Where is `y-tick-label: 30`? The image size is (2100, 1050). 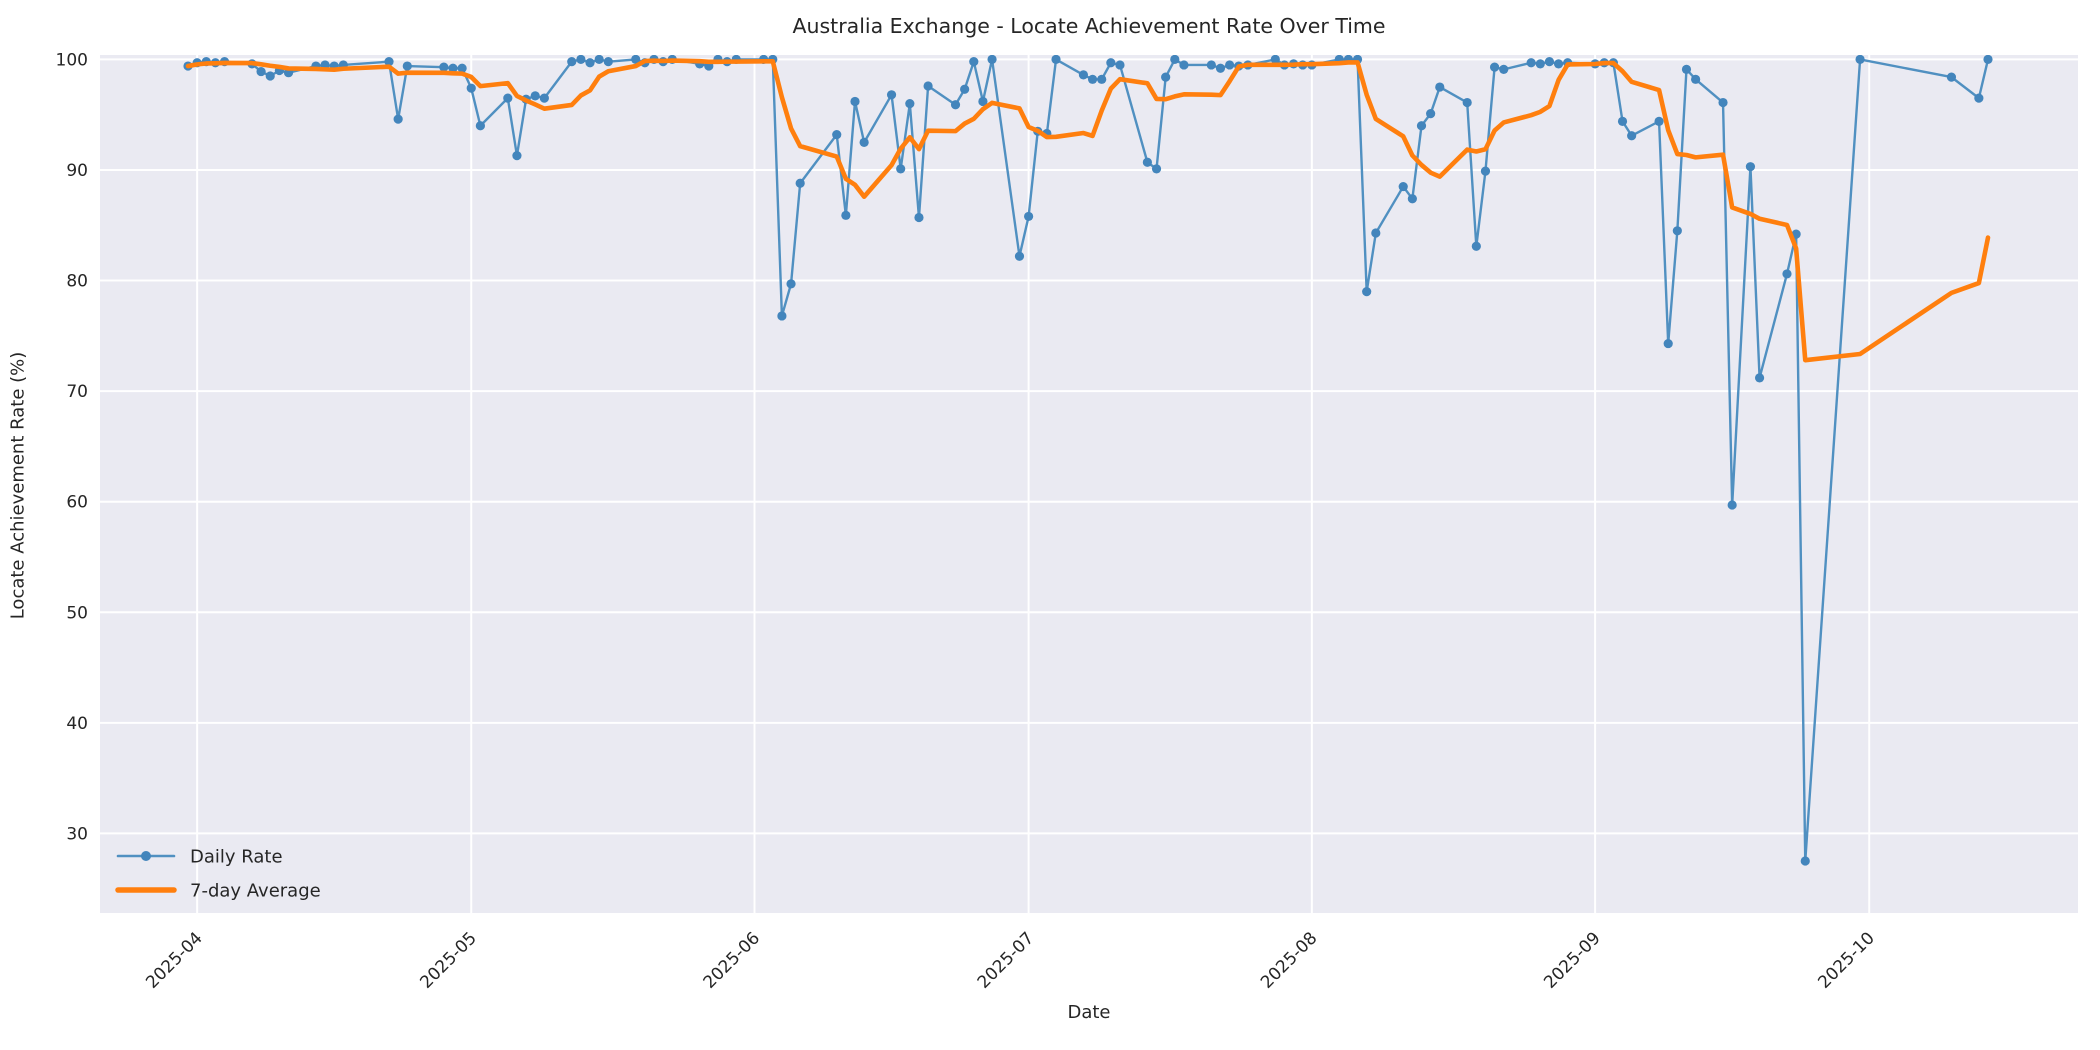
y-tick-label: 30 is located at coordinates (77, 834).